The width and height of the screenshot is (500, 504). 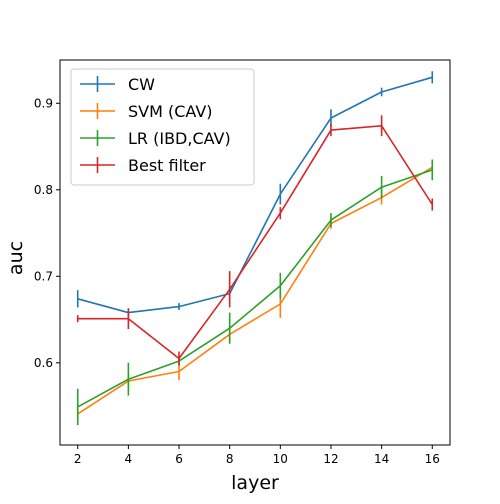 I want to click on y-axis-label: auc, so click(x=16, y=258).